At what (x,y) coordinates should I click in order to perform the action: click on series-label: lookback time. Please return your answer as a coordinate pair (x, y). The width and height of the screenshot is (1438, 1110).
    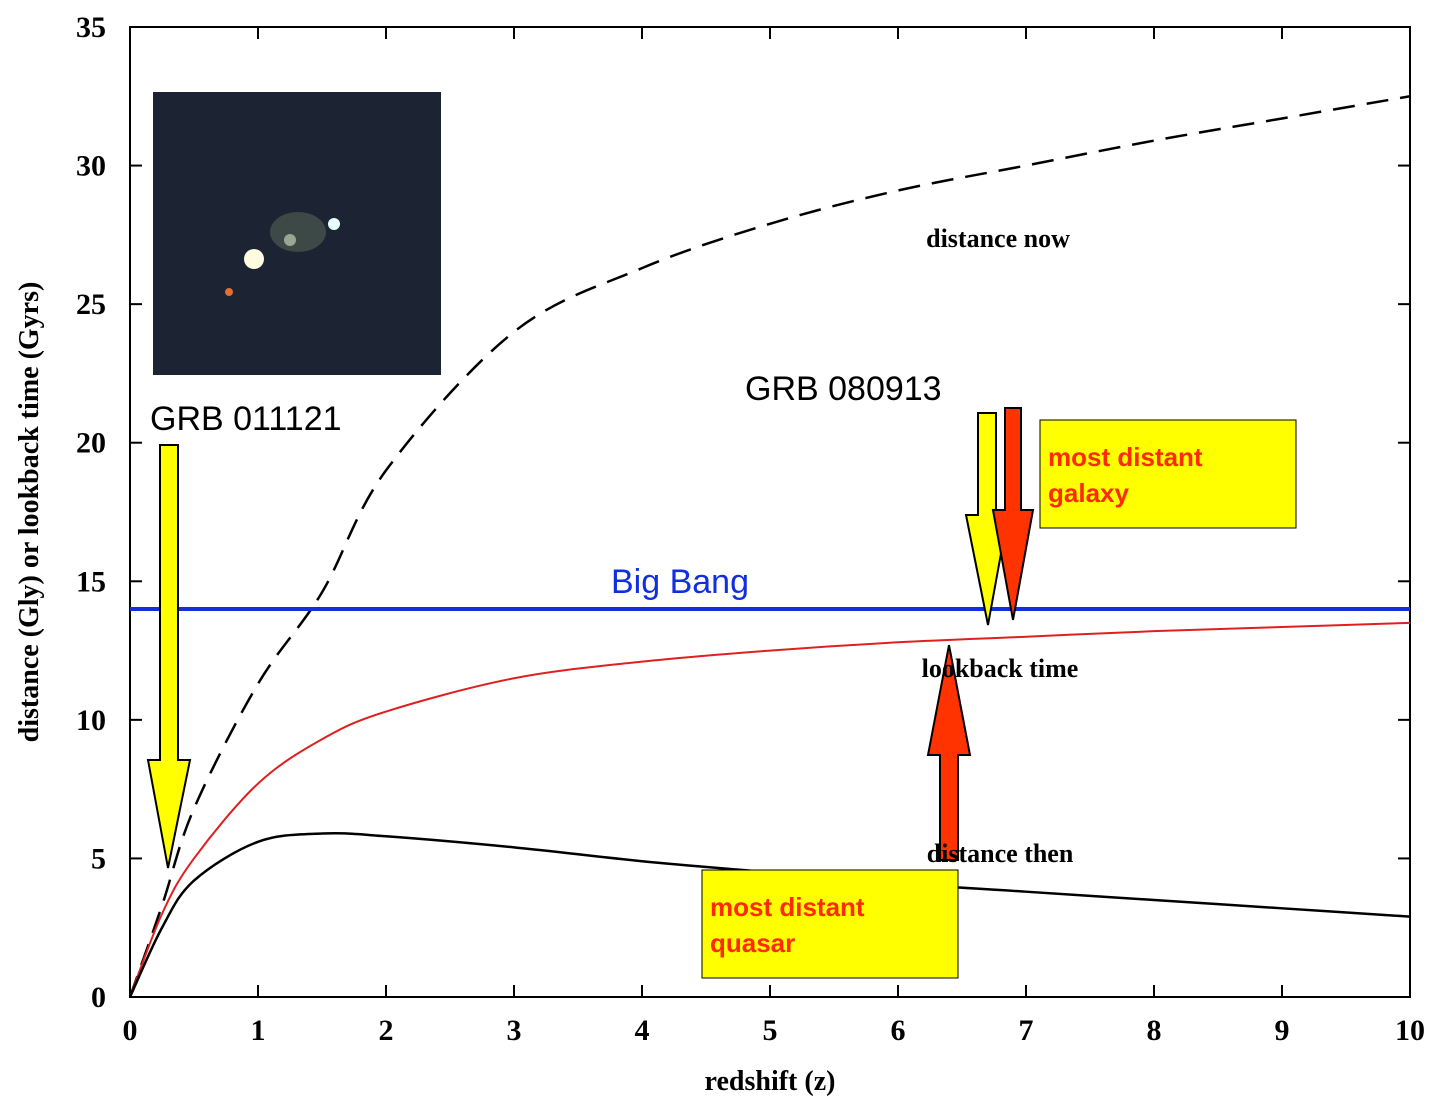
    Looking at the image, I should click on (1000, 668).